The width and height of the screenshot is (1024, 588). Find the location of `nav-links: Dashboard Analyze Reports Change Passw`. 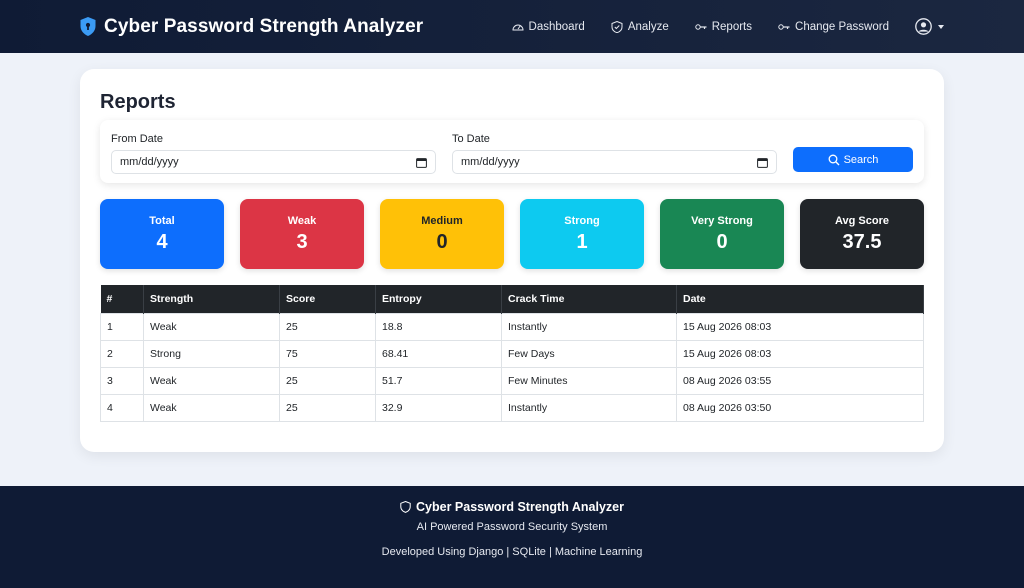

nav-links: Dashboard Analyze Reports Change Passw is located at coordinates (728, 26).